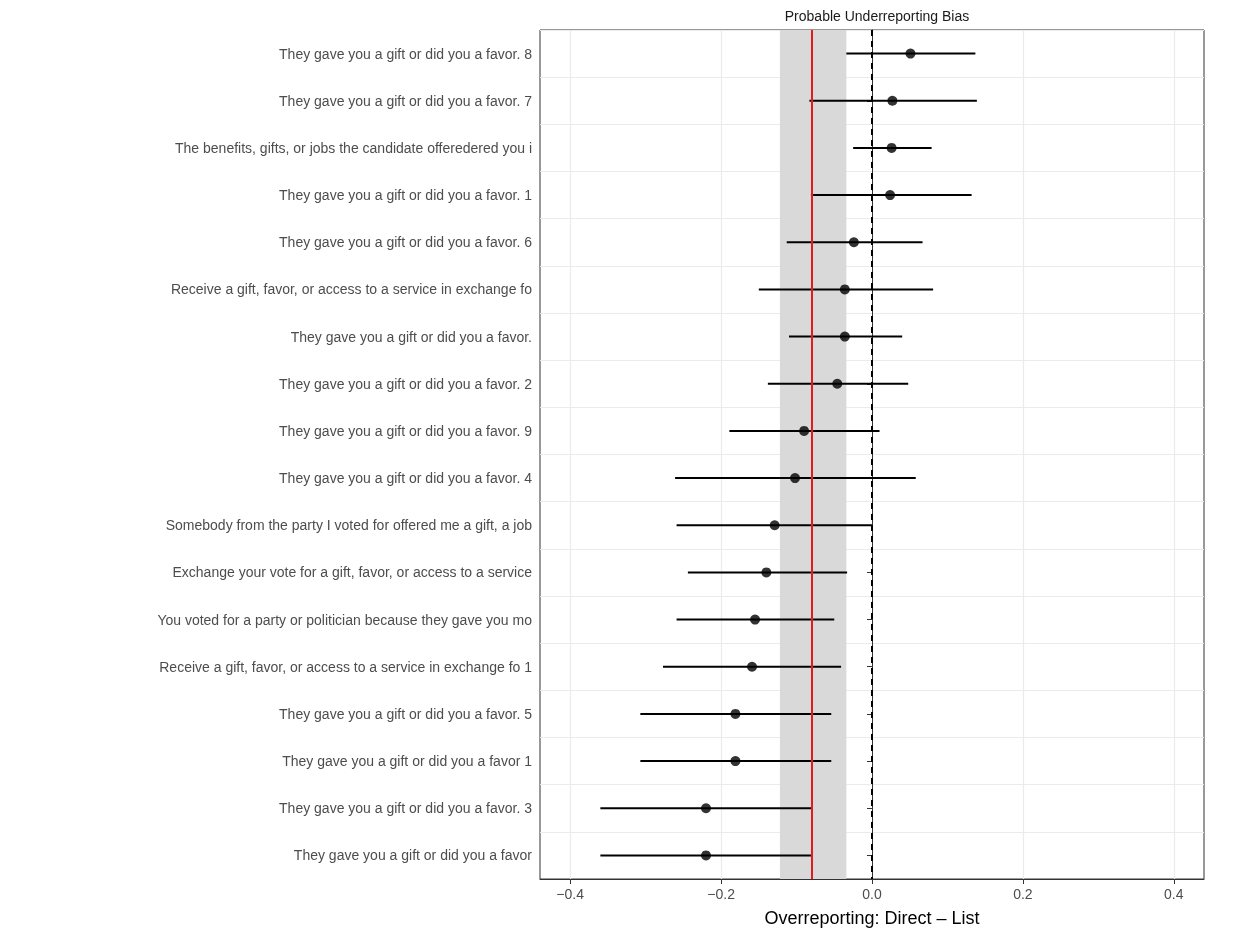 This screenshot has height=951, width=1236. I want to click on x-tick-label: 0.2, so click(1023, 894).